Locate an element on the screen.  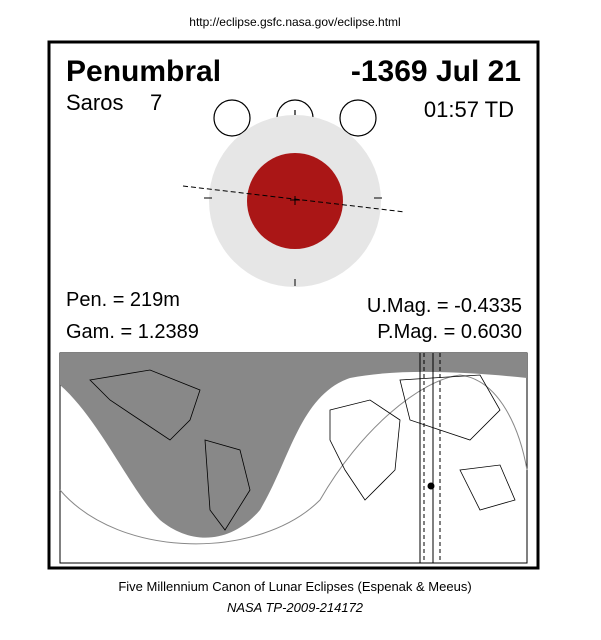
saros-number: 7 is located at coordinates (156, 102).